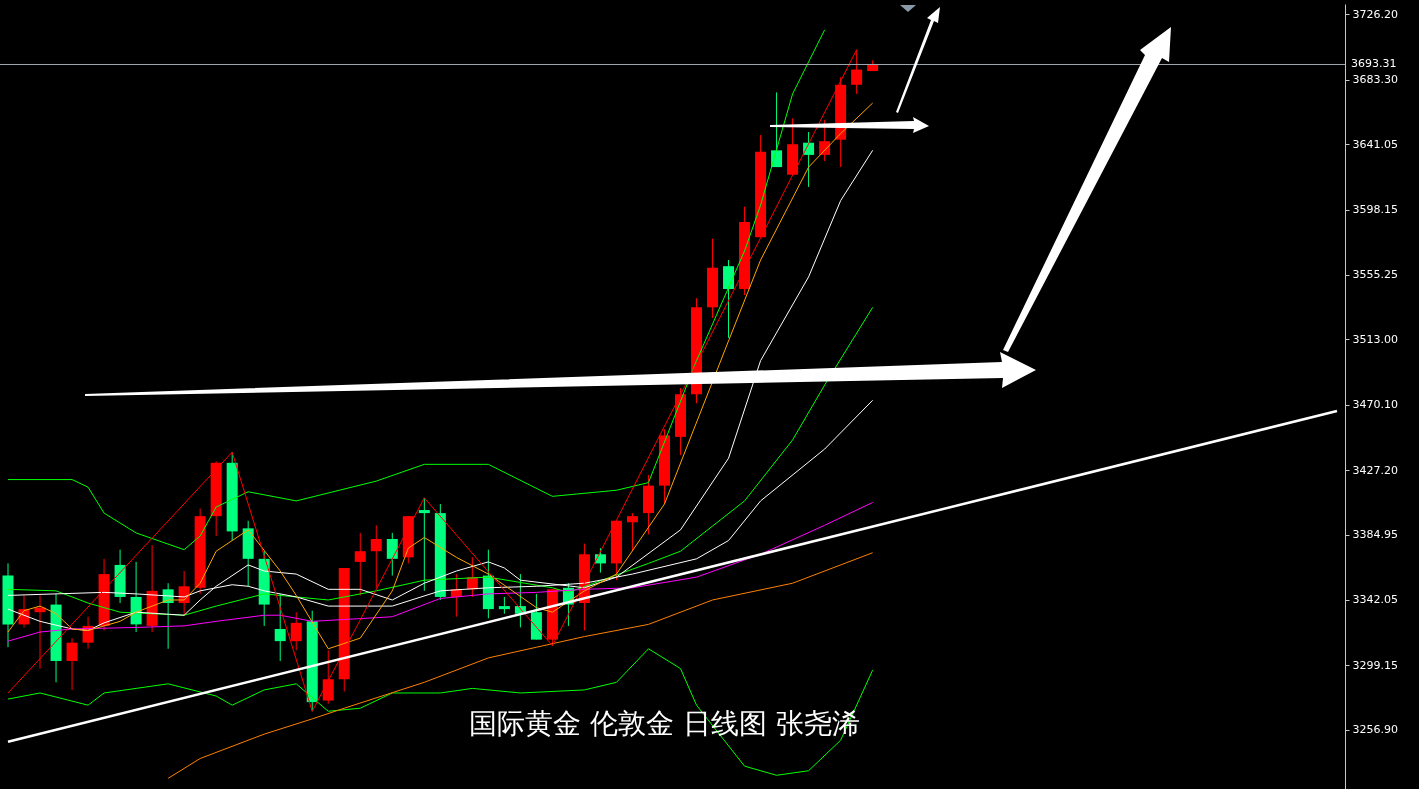 Image resolution: width=1419 pixels, height=789 pixels. I want to click on y-tick-label: 3641.05, so click(1375, 144).